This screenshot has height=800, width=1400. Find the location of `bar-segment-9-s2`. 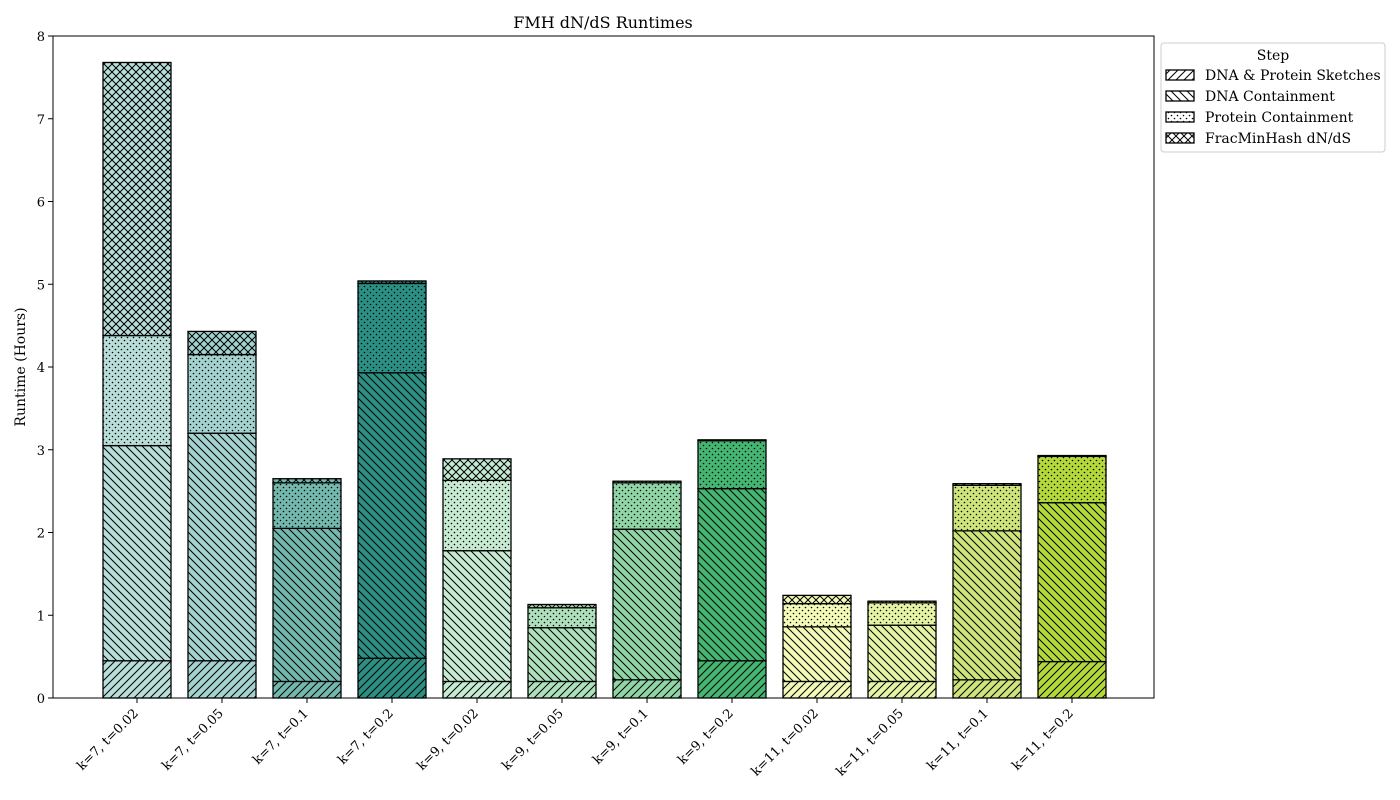

bar-segment-9-s2 is located at coordinates (817, 654).